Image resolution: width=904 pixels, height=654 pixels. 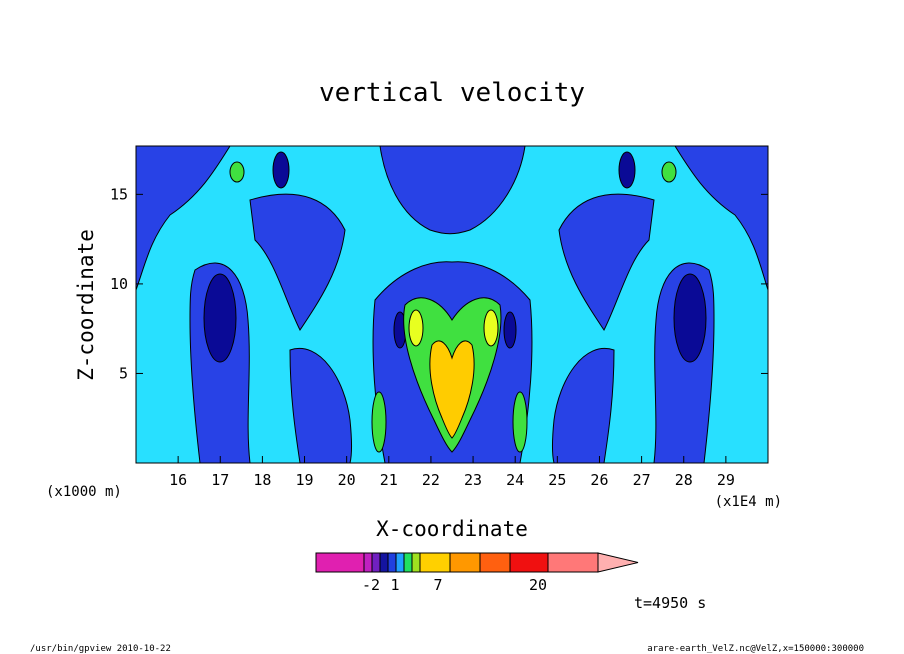 I want to click on y-tick-label: 15, so click(x=119, y=194).